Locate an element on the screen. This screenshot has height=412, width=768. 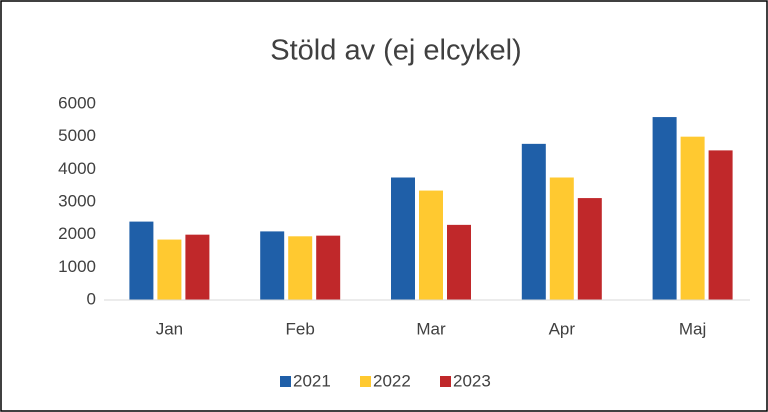
legend-label: 2023 is located at coordinates (472, 380).